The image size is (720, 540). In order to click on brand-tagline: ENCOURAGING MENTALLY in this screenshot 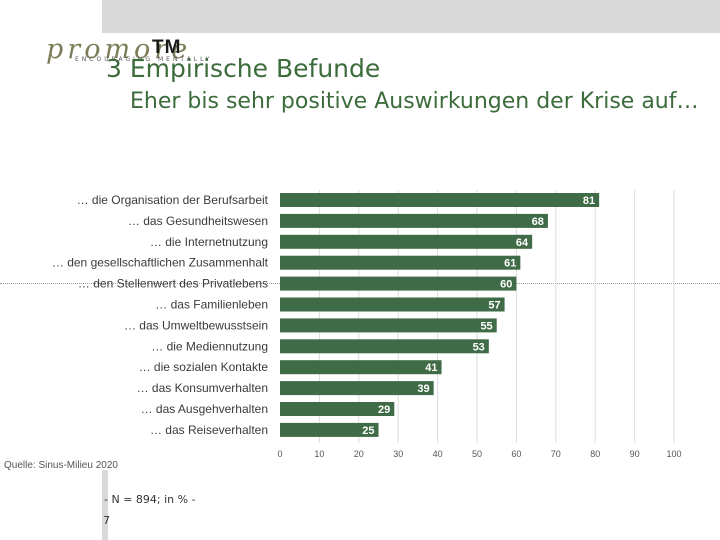, I will do `click(144, 59)`.